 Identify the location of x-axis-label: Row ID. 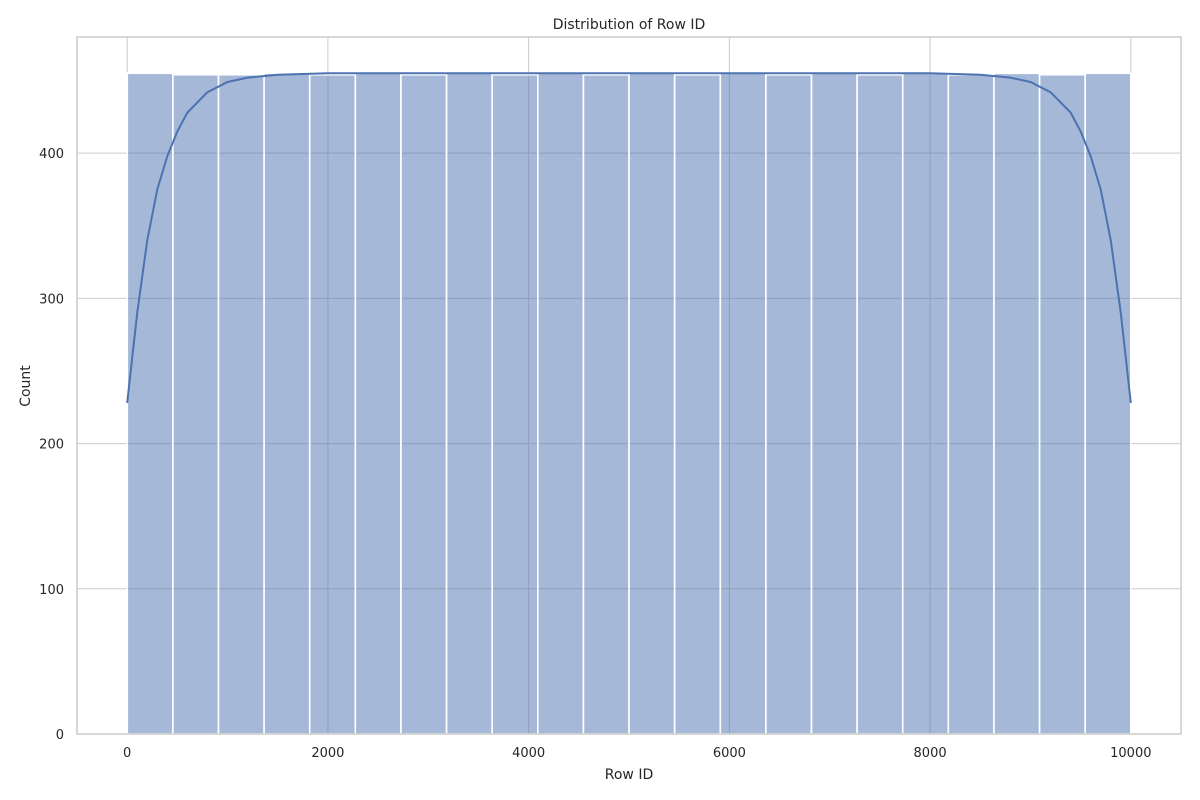
(629, 775).